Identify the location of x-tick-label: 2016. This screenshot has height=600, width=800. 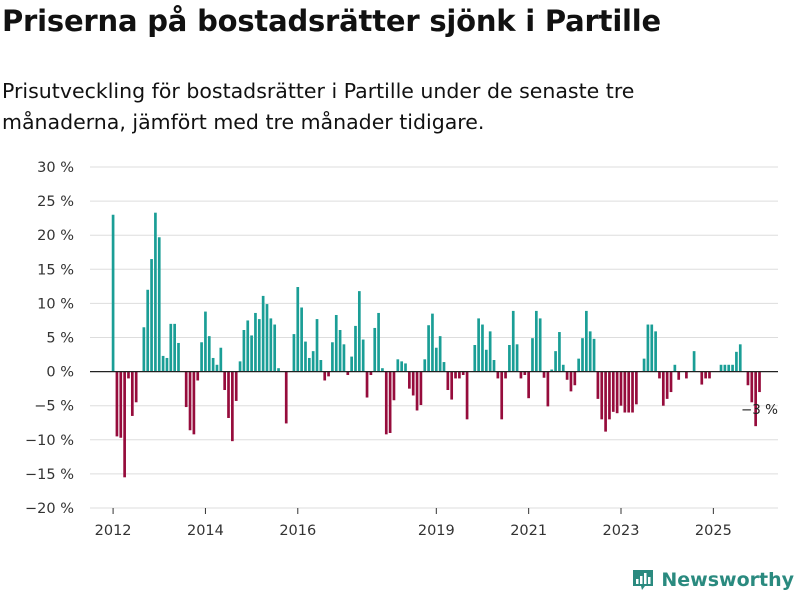
(297, 531).